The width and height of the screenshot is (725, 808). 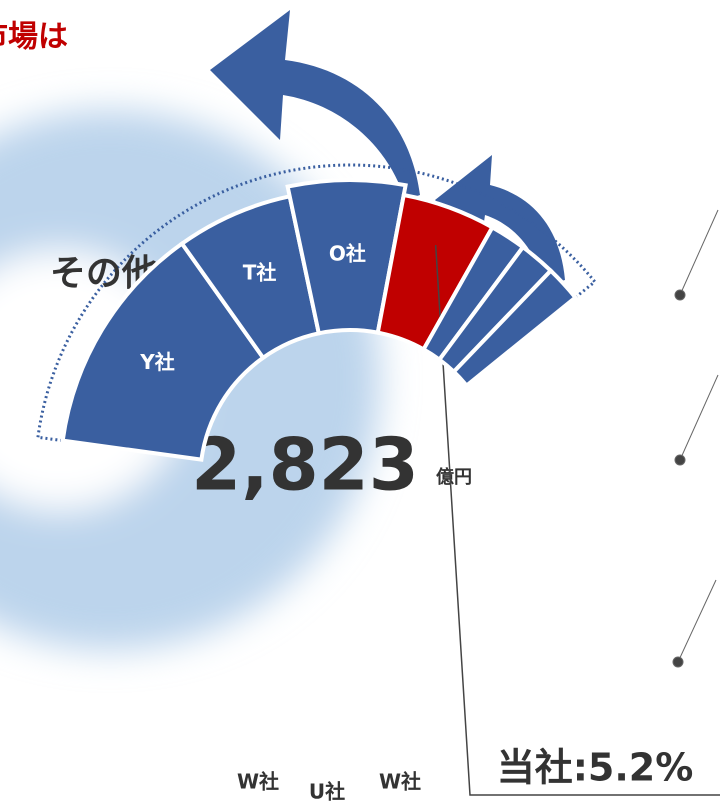 What do you see at coordinates (305, 465) in the screenshot?
I see `total: 2,823` at bounding box center [305, 465].